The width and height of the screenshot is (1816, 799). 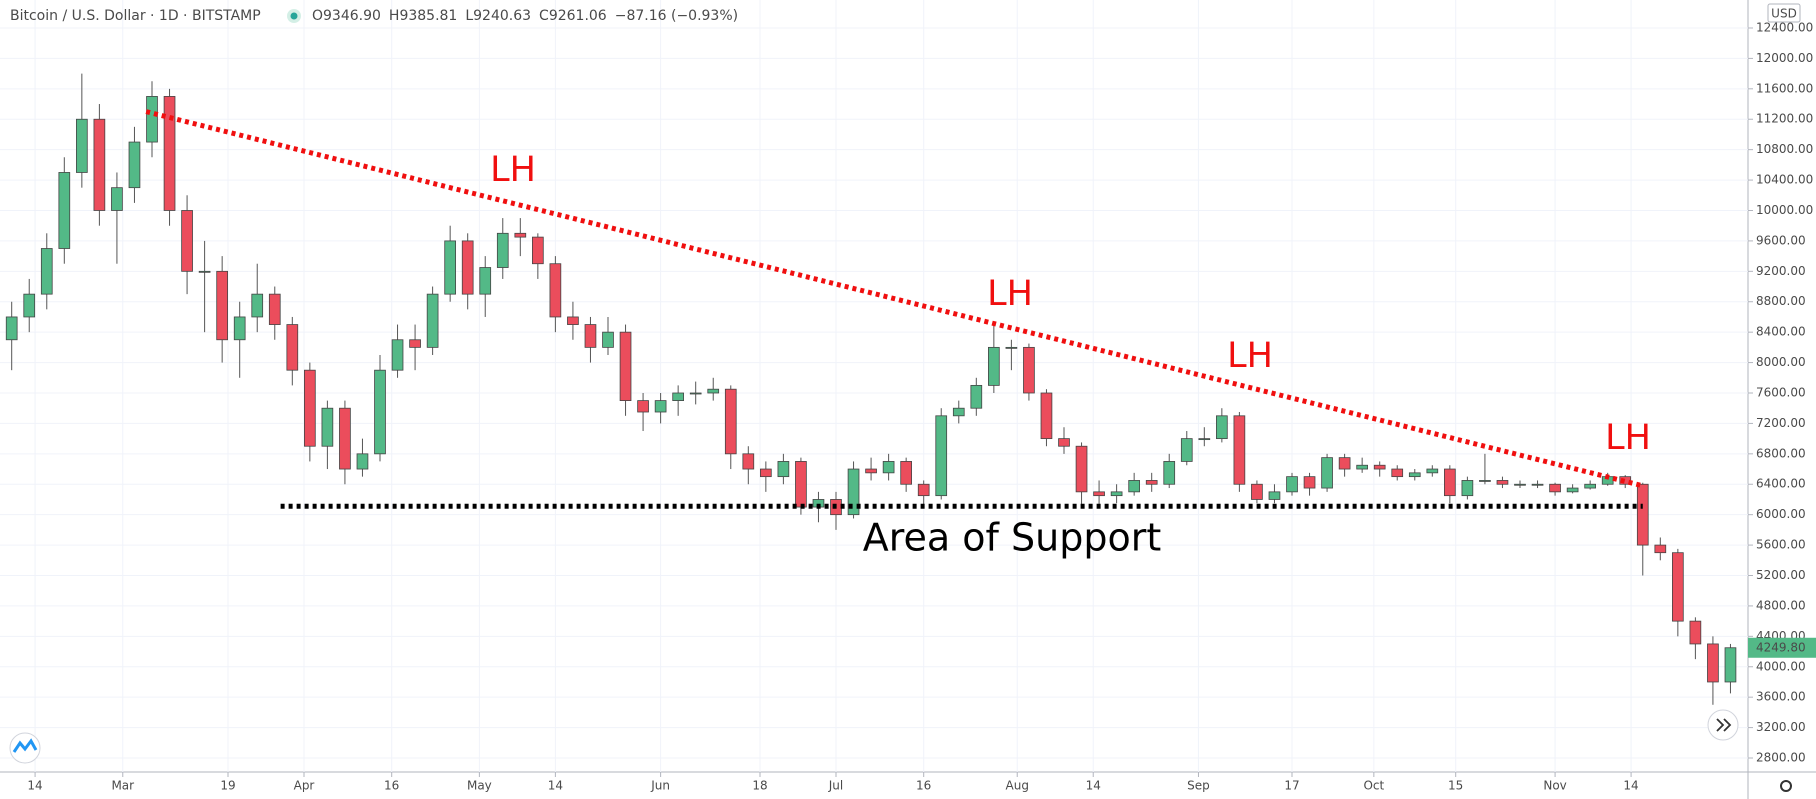 What do you see at coordinates (676, 16) in the screenshot?
I see `ohlc-value: −87.16 (−0.93%)` at bounding box center [676, 16].